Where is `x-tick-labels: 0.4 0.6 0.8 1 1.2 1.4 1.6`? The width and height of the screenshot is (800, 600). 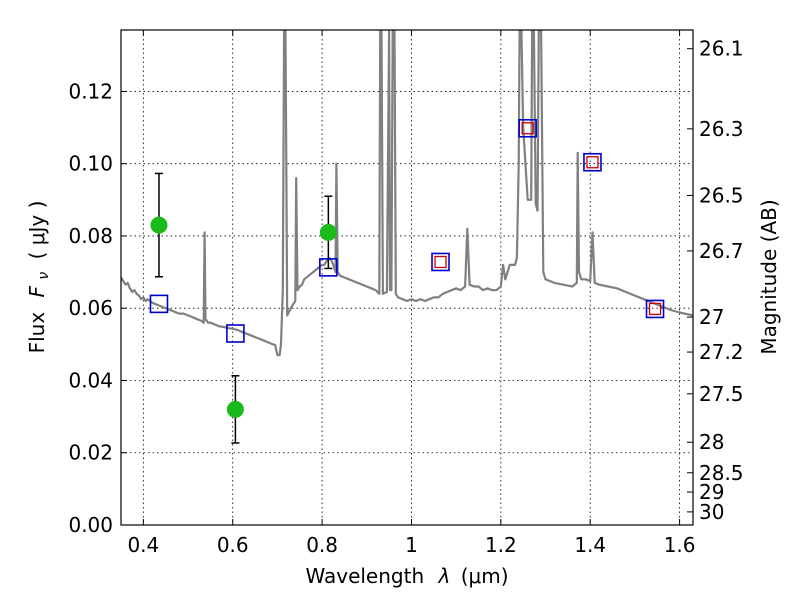 x-tick-labels: 0.4 0.6 0.8 1 1.2 1.4 1.6 is located at coordinates (411, 545).